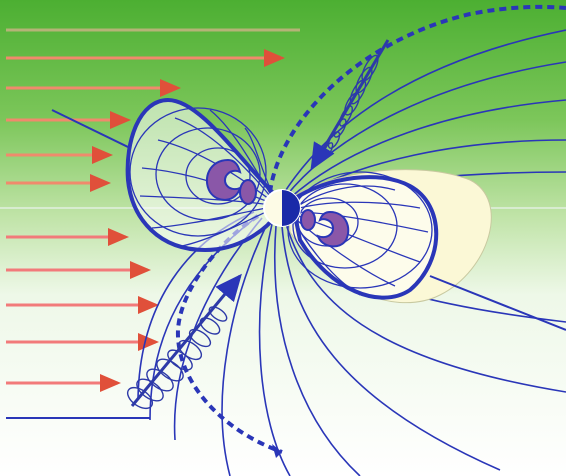  Describe the element at coordinates (277, 451) in the screenshot. I see `dashed-line-arrowhead` at that location.